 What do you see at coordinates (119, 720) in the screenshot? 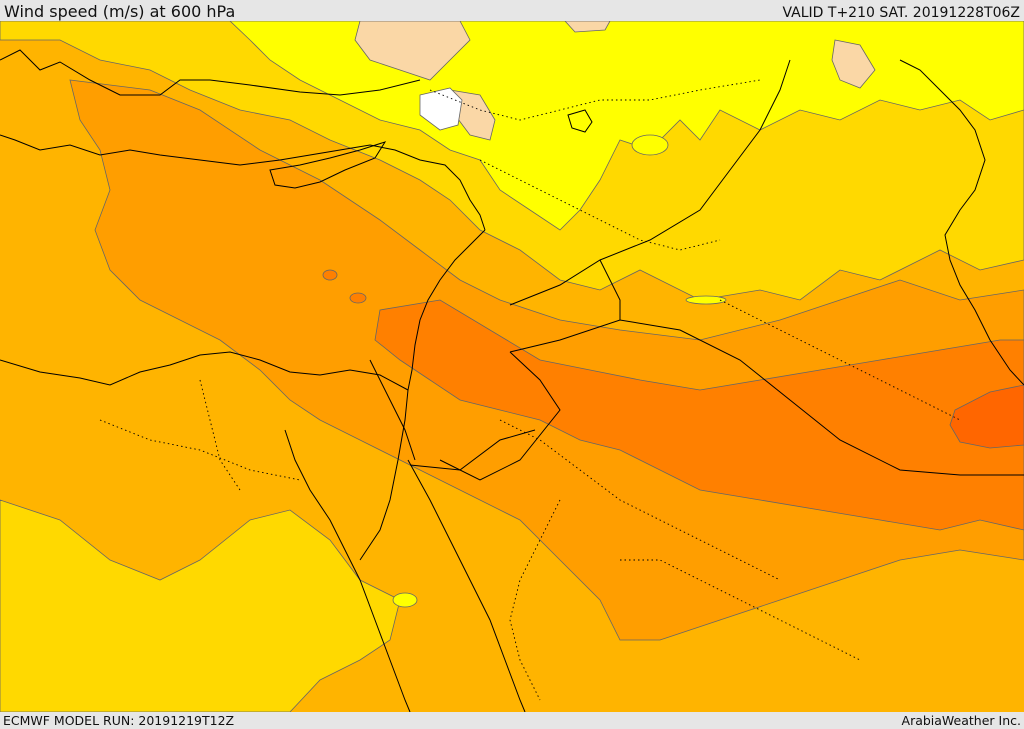
I see `model-run-label: ECMWF MODEL RUN: 20191219T12Z` at bounding box center [119, 720].